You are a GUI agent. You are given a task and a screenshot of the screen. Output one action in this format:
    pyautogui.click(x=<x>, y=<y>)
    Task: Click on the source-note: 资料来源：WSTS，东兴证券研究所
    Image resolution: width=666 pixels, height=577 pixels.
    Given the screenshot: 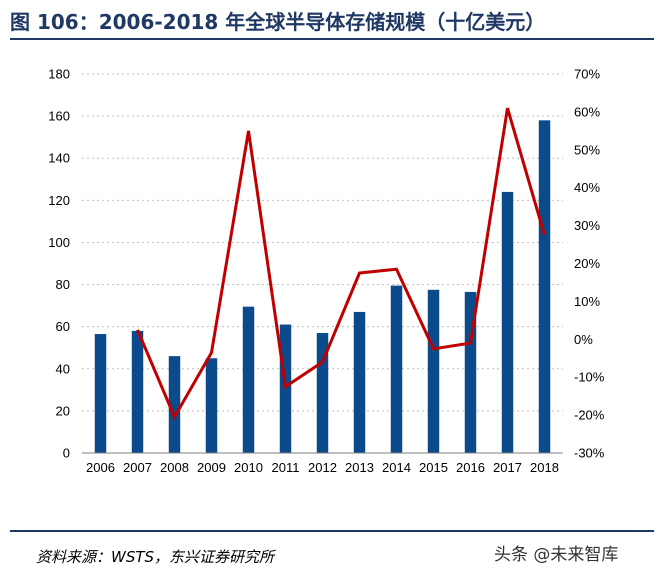 What is the action you would take?
    pyautogui.click(x=155, y=557)
    